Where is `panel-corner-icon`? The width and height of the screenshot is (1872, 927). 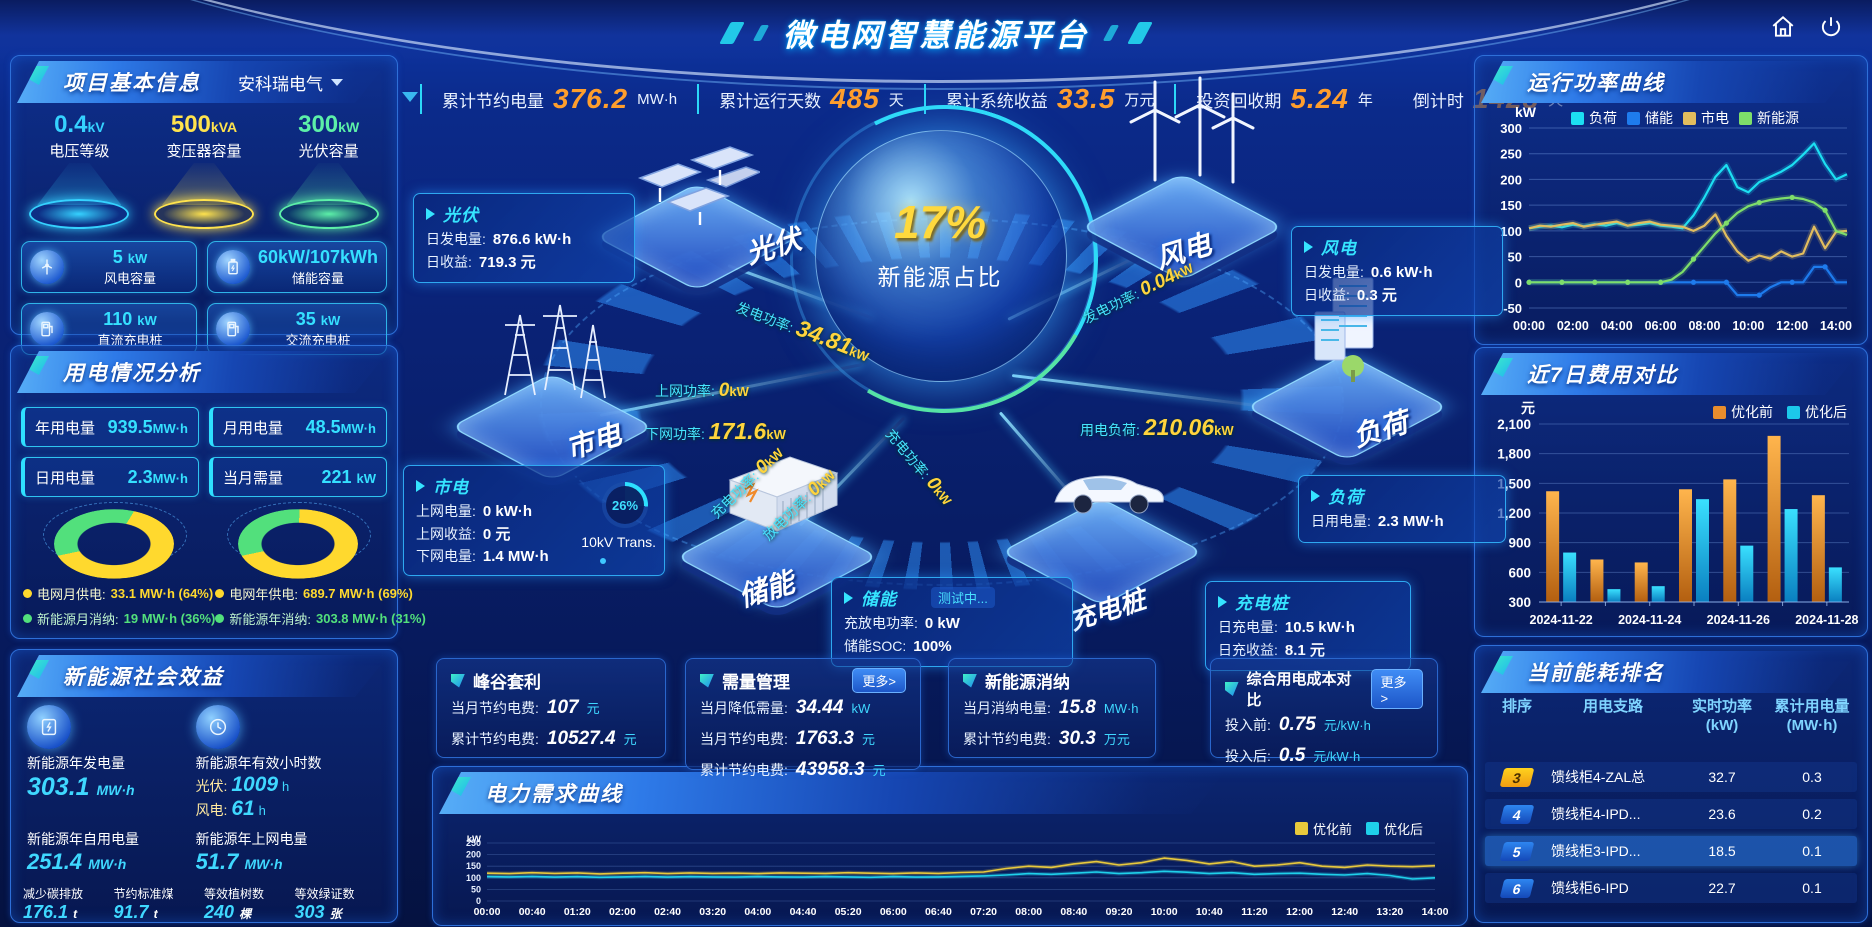
panel-corner-icon is located at coordinates (37, 75).